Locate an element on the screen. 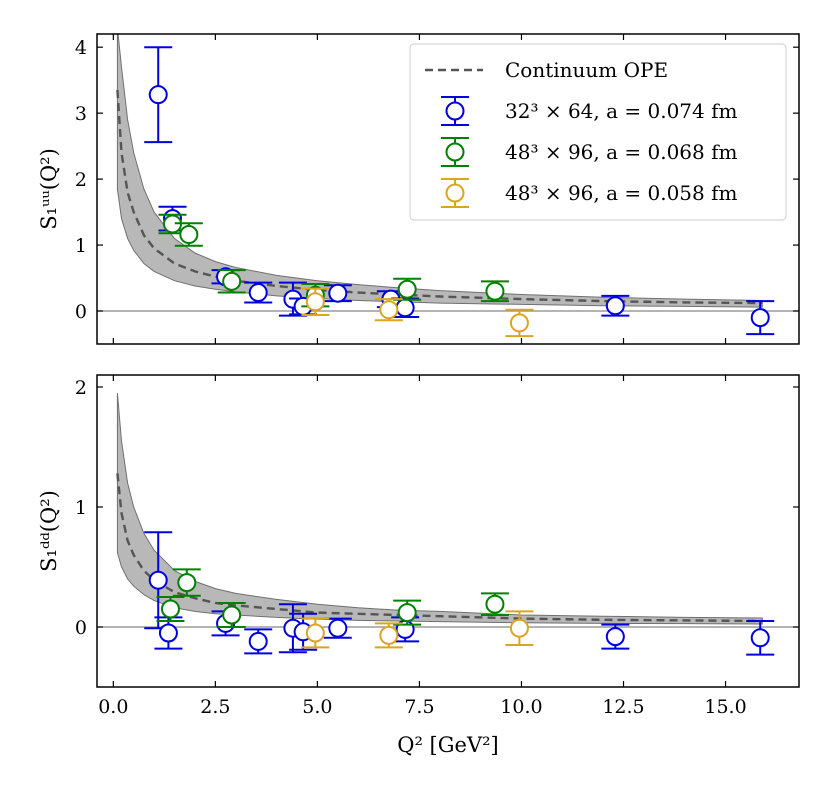  y-axis-label-dd: S₁ᵈᵈ(Q²) is located at coordinates (49, 531).